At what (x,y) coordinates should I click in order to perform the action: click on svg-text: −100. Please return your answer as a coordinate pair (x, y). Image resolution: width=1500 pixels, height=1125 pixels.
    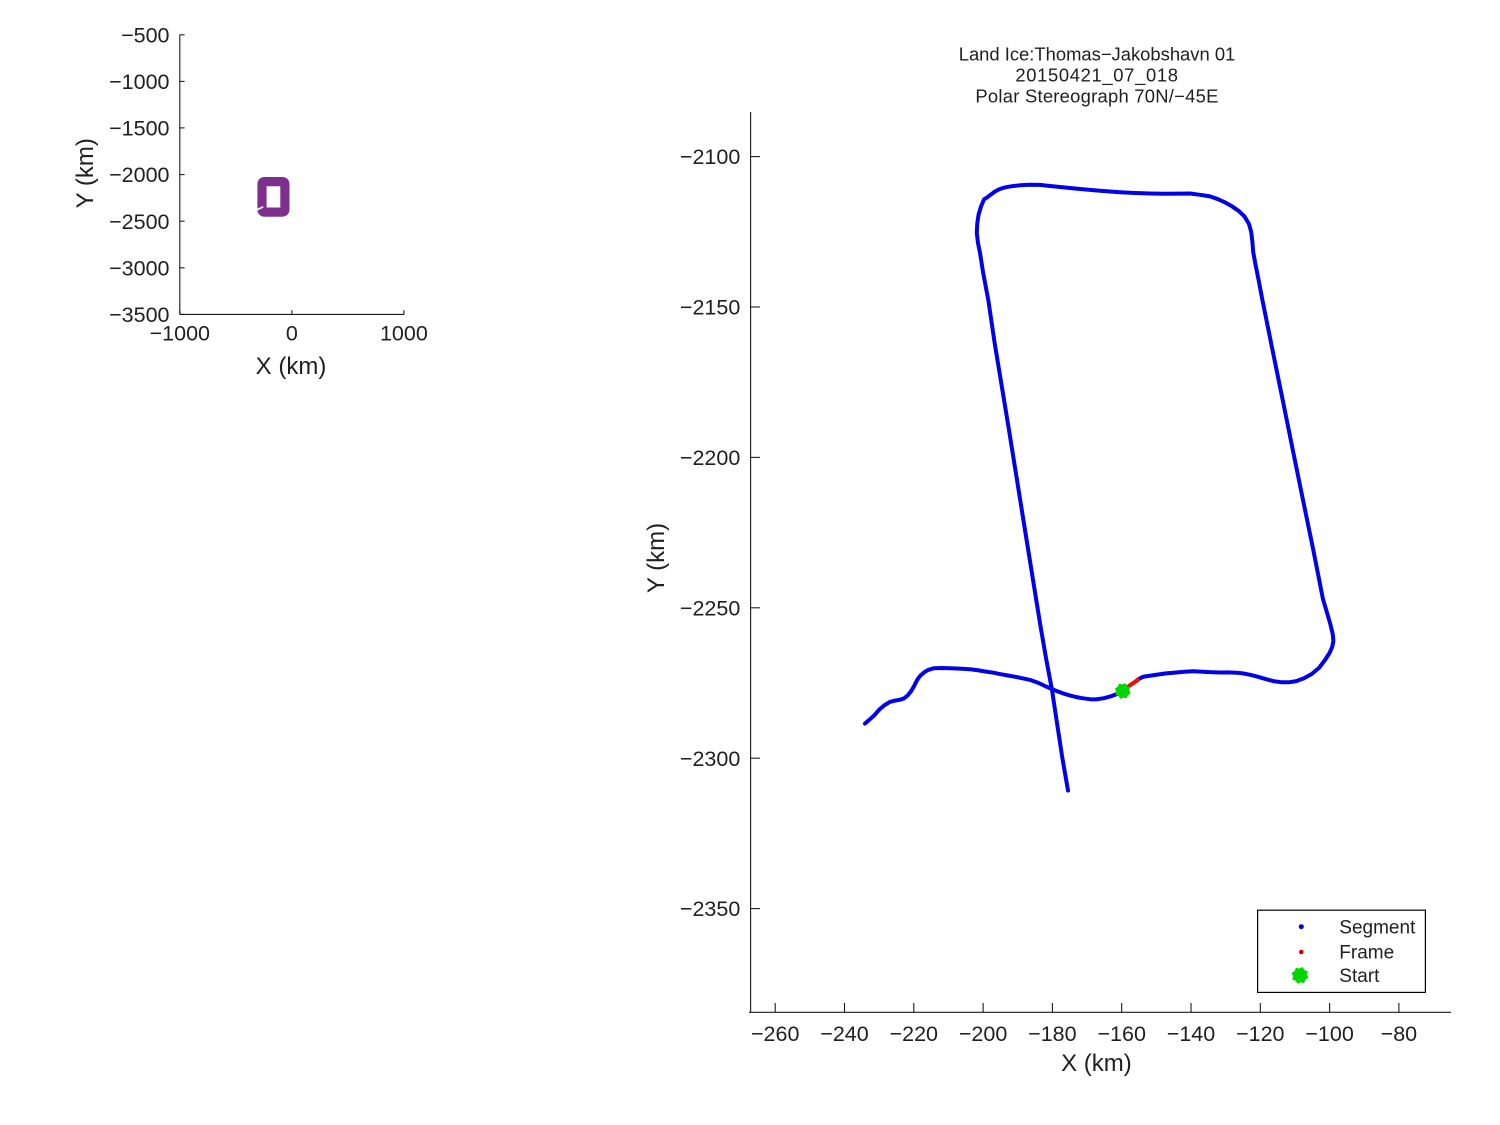
    Looking at the image, I should click on (1329, 1034).